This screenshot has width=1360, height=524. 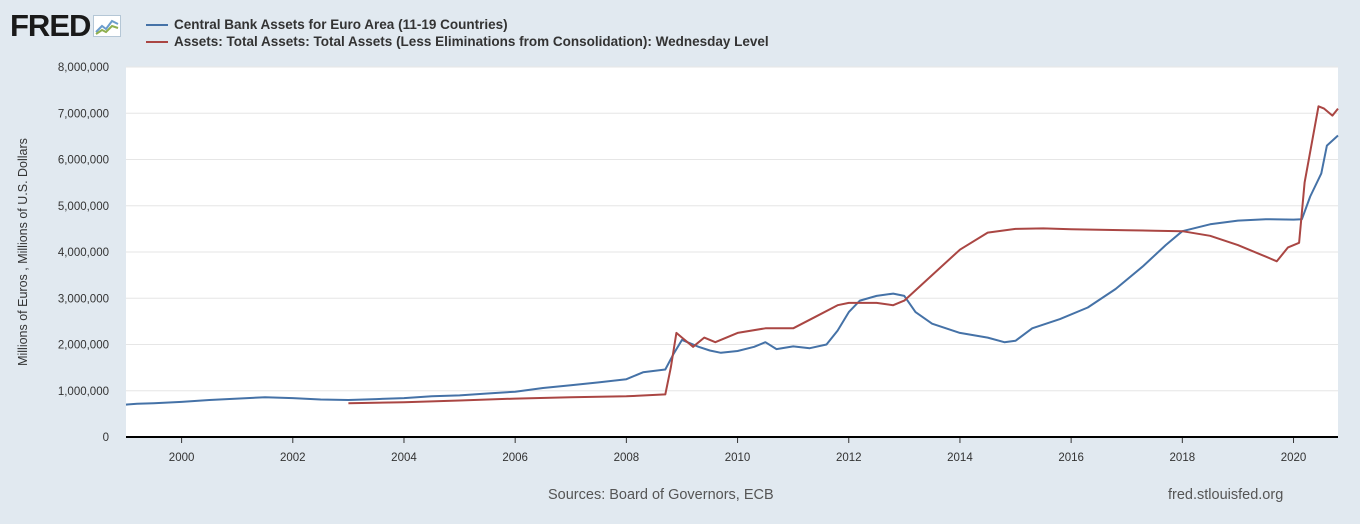 What do you see at coordinates (83, 392) in the screenshot?
I see `y-tick-label: 1,000,000` at bounding box center [83, 392].